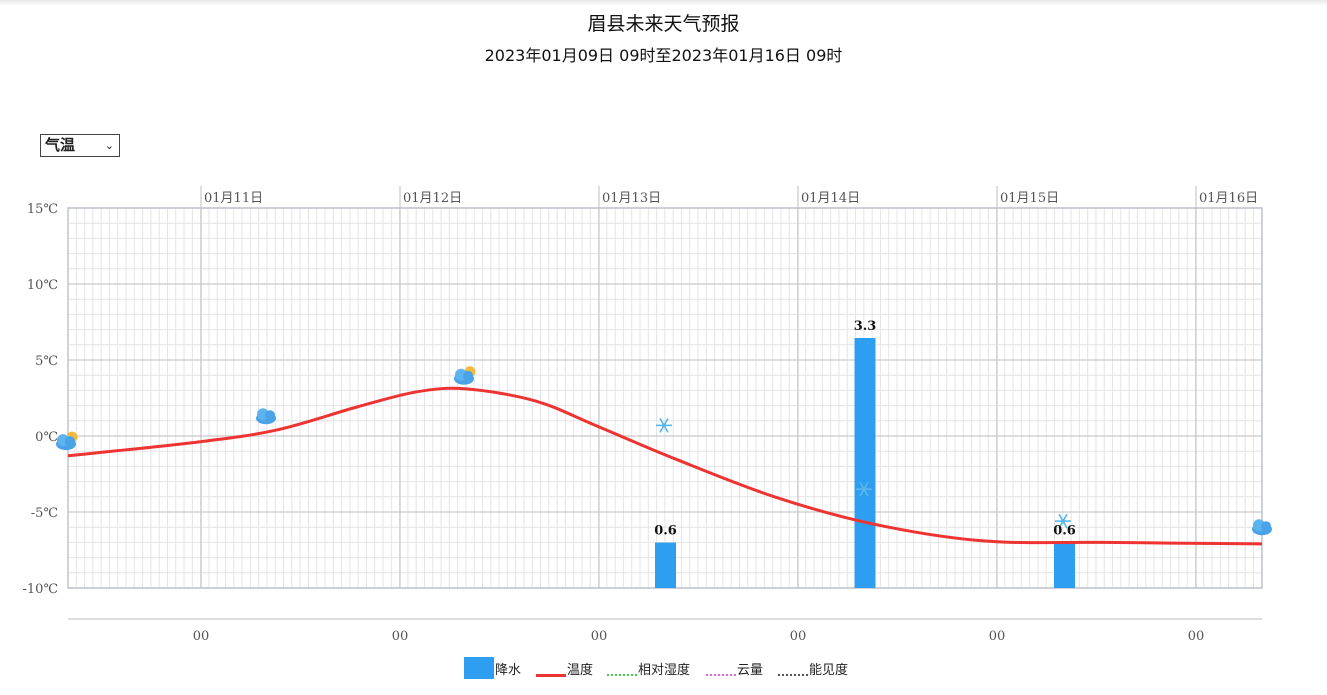 Image resolution: width=1327 pixels, height=695 pixels. I want to click on legend-label: 能见度, so click(829, 670).